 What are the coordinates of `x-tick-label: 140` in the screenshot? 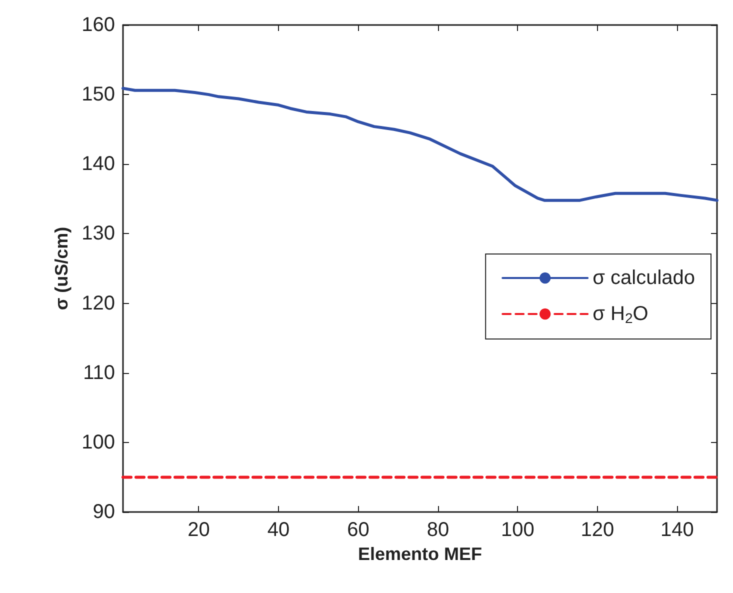 It's located at (677, 530).